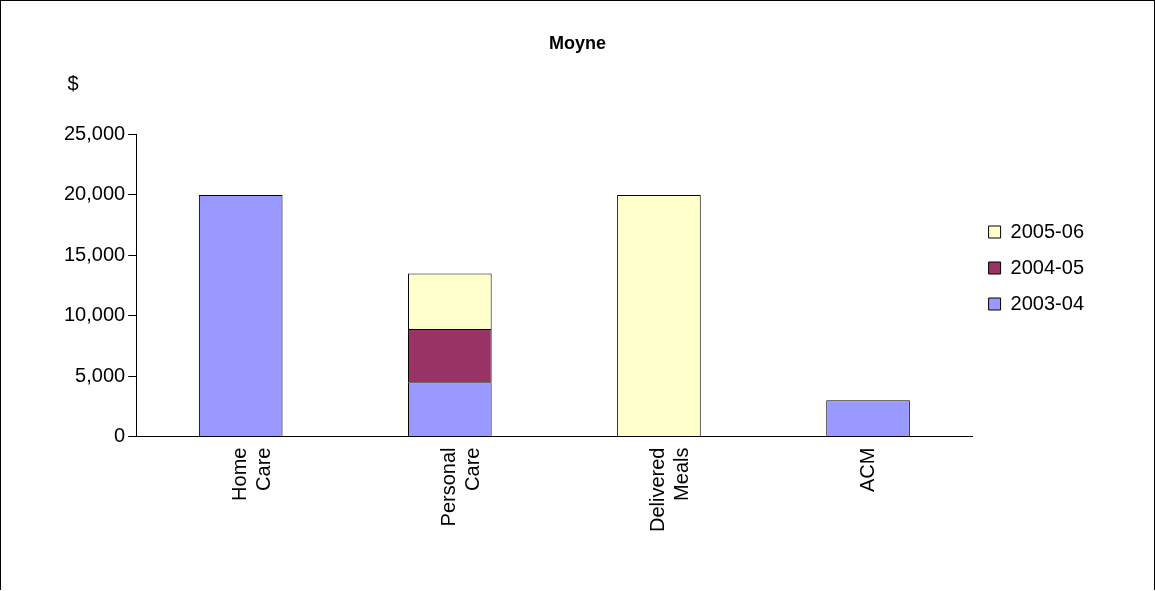 The width and height of the screenshot is (1155, 591). I want to click on y-tick-label: 0, so click(120, 435).